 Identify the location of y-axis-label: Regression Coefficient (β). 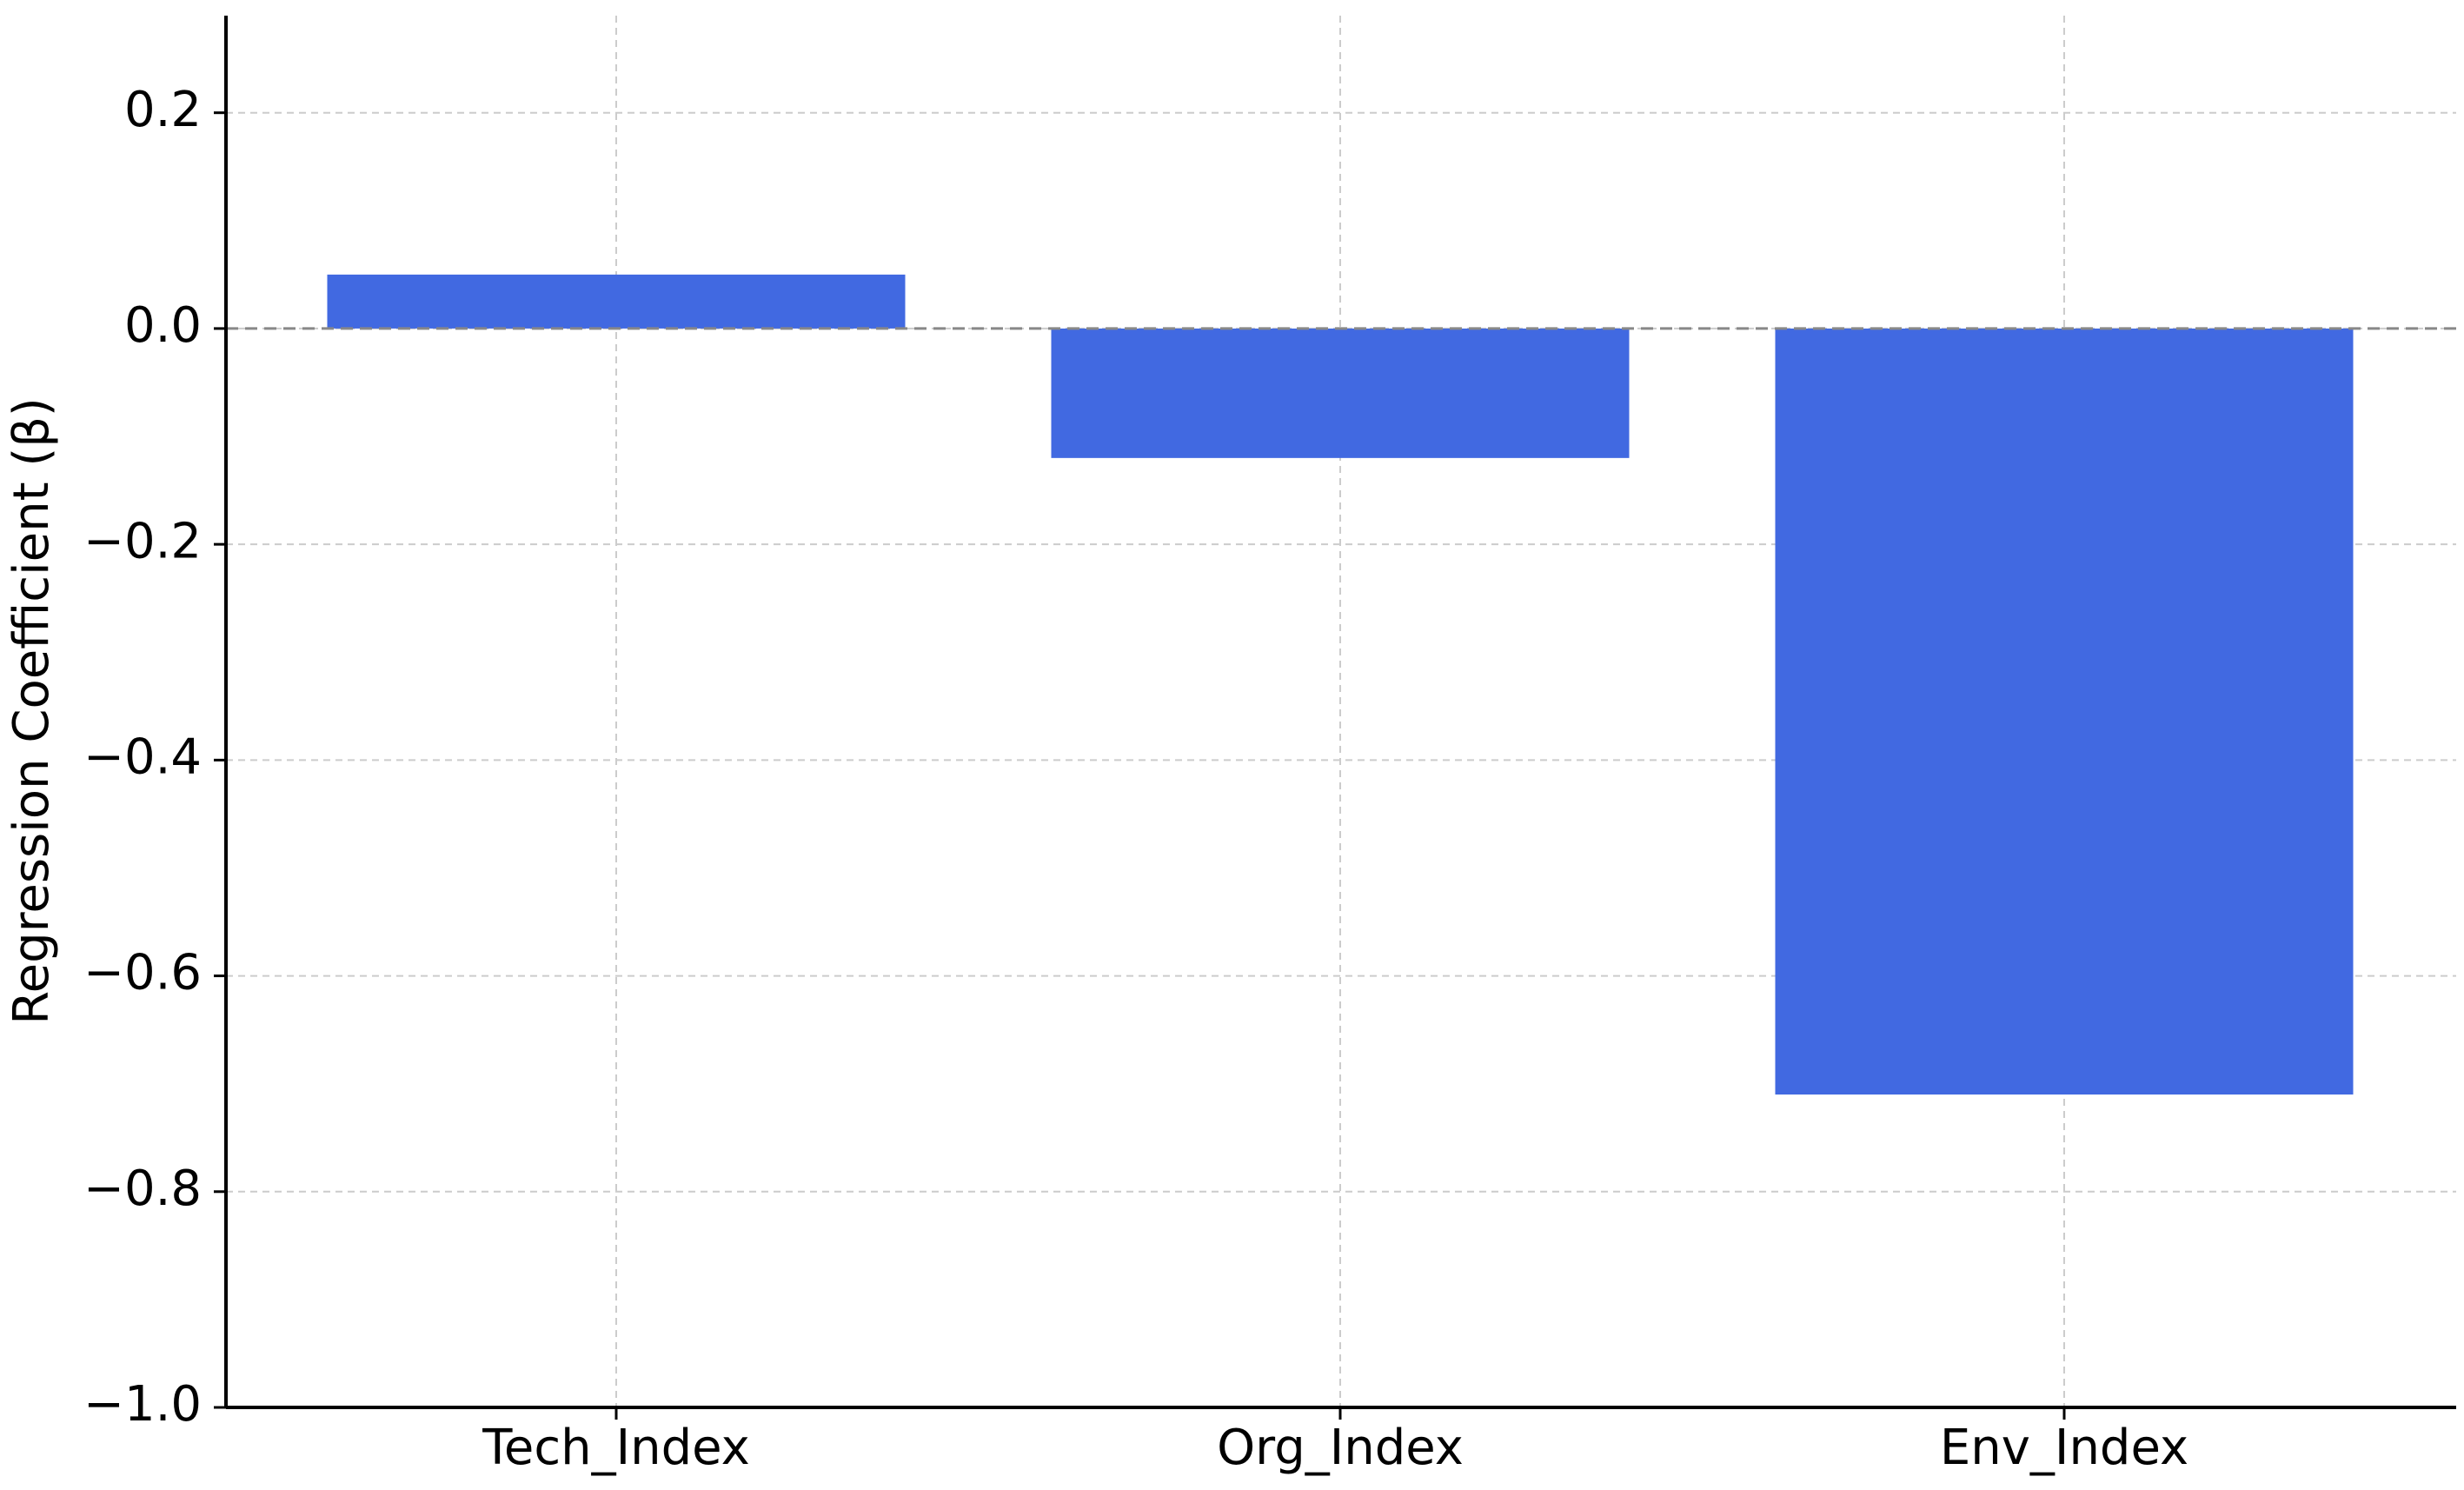
(31, 711).